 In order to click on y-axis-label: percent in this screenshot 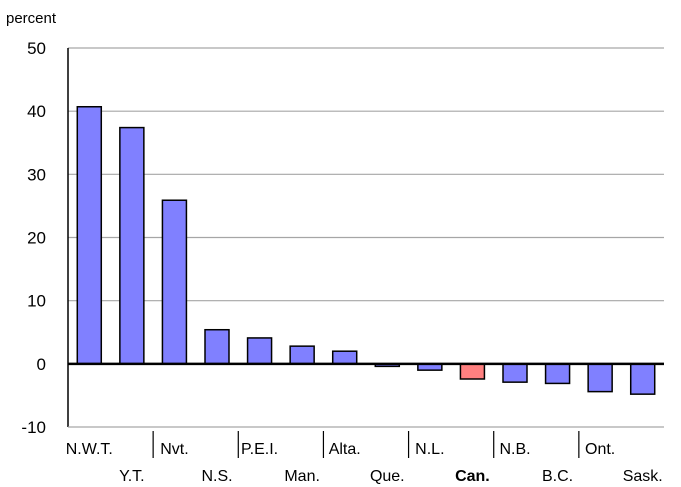, I will do `click(31, 18)`.